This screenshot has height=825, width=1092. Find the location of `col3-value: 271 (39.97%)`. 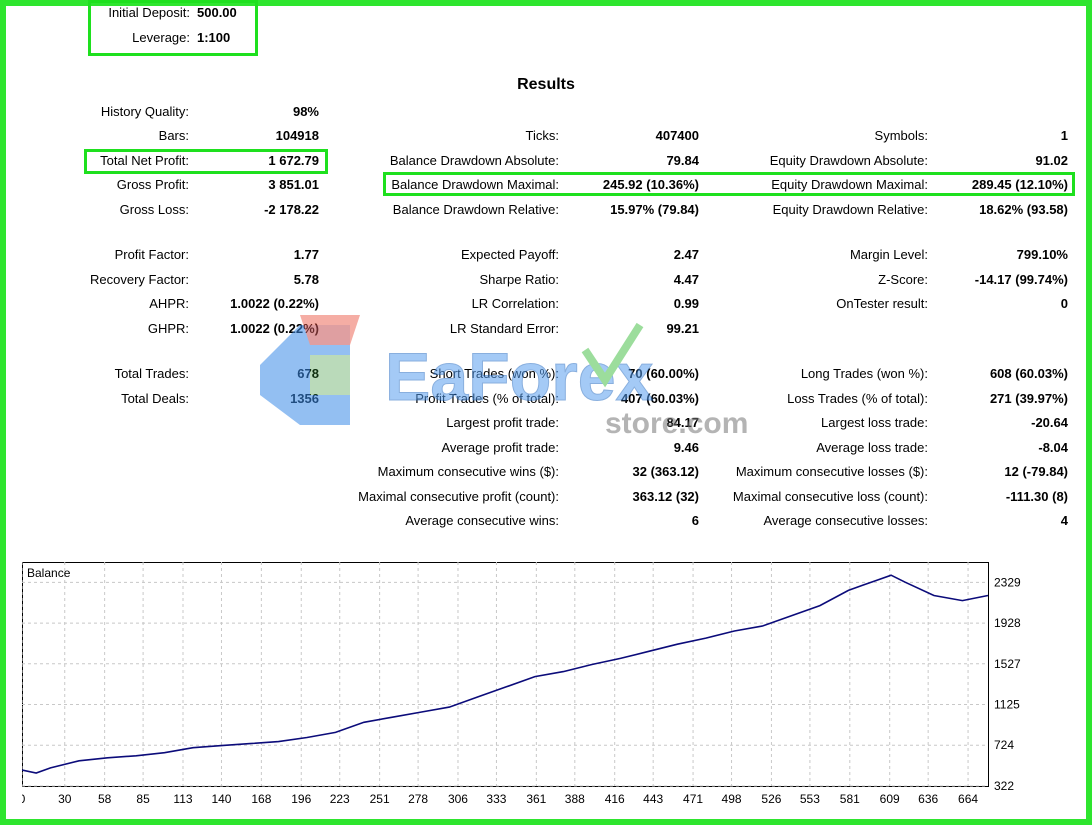

col3-value: 271 (39.97%) is located at coordinates (1028, 398).